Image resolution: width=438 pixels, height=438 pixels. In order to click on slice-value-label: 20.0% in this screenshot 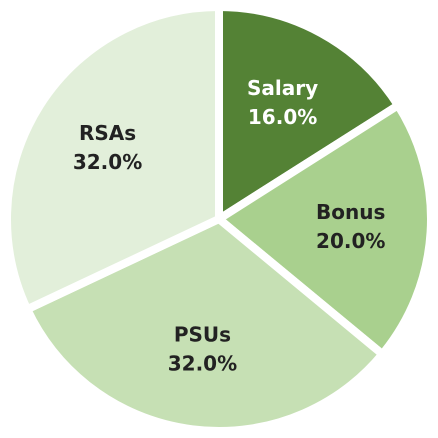, I will do `click(350, 241)`.